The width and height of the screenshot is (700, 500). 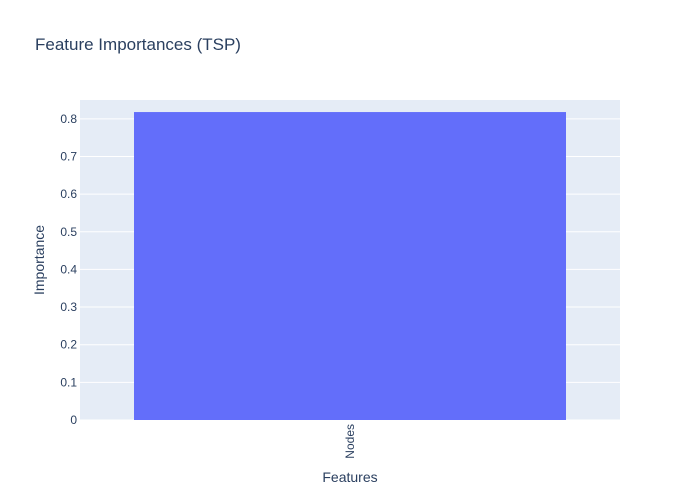 What do you see at coordinates (138, 44) in the screenshot?
I see `chart-title: Feature Importances (TSP)` at bounding box center [138, 44].